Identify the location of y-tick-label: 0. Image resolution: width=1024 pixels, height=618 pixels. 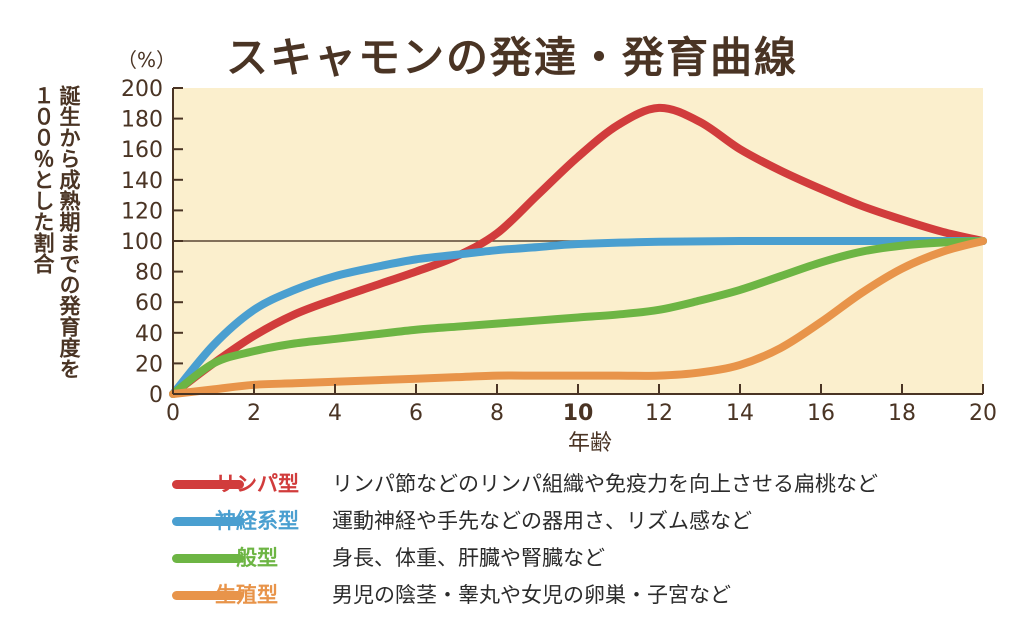
(156, 395).